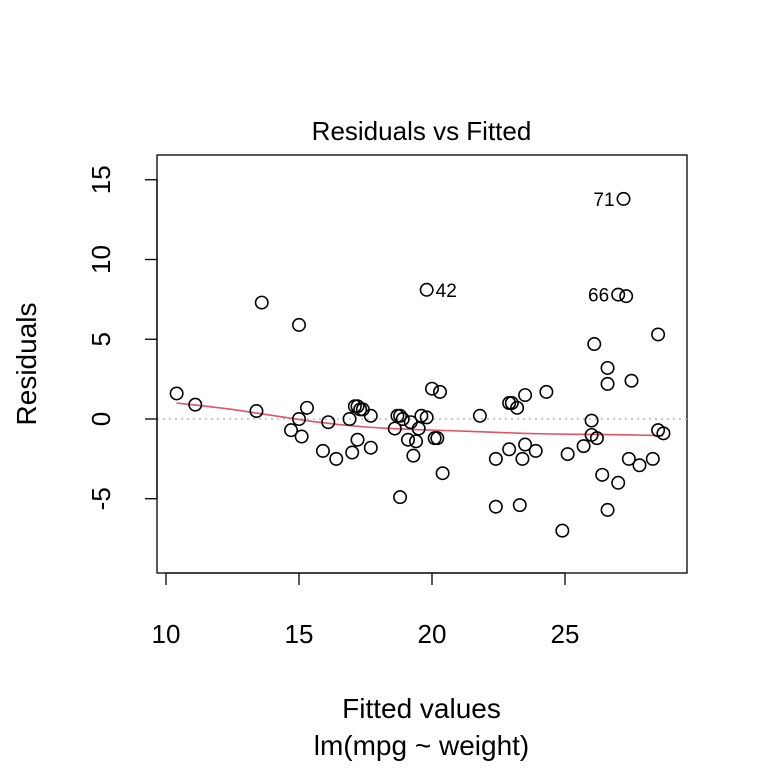 The image size is (768, 768). What do you see at coordinates (101, 259) in the screenshot?
I see `y-tick-label: 10` at bounding box center [101, 259].